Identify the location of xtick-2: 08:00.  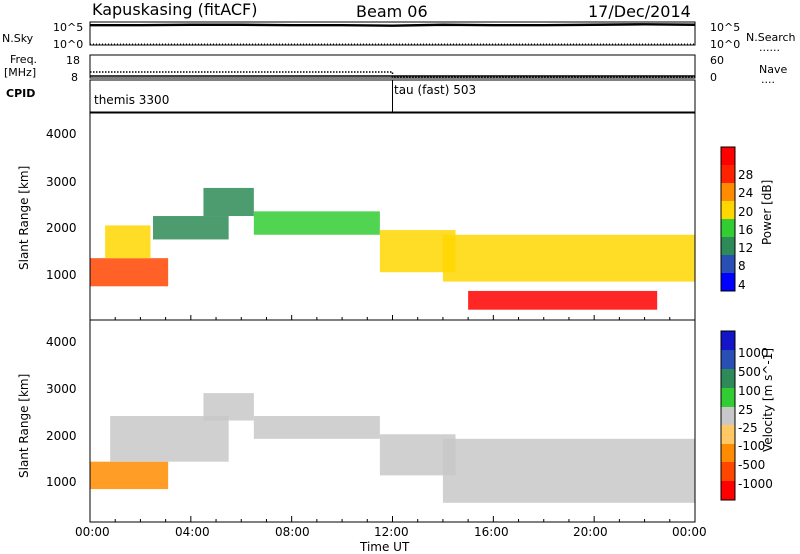
(292, 532).